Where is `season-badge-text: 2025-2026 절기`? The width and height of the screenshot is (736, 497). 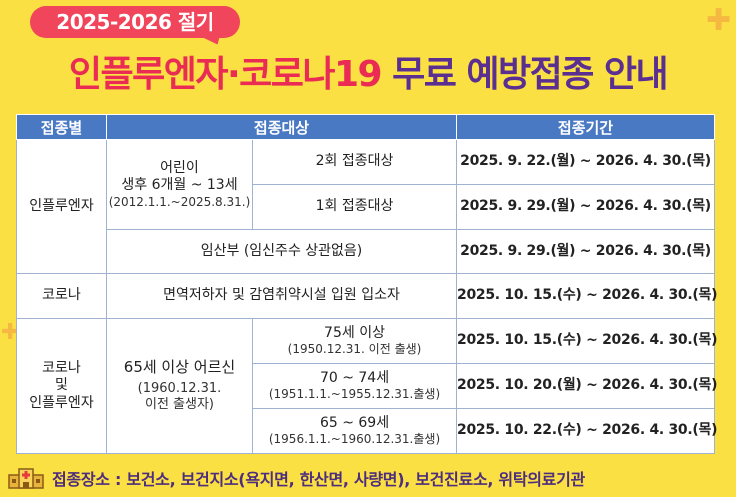 season-badge-text: 2025-2026 절기 is located at coordinates (135, 22).